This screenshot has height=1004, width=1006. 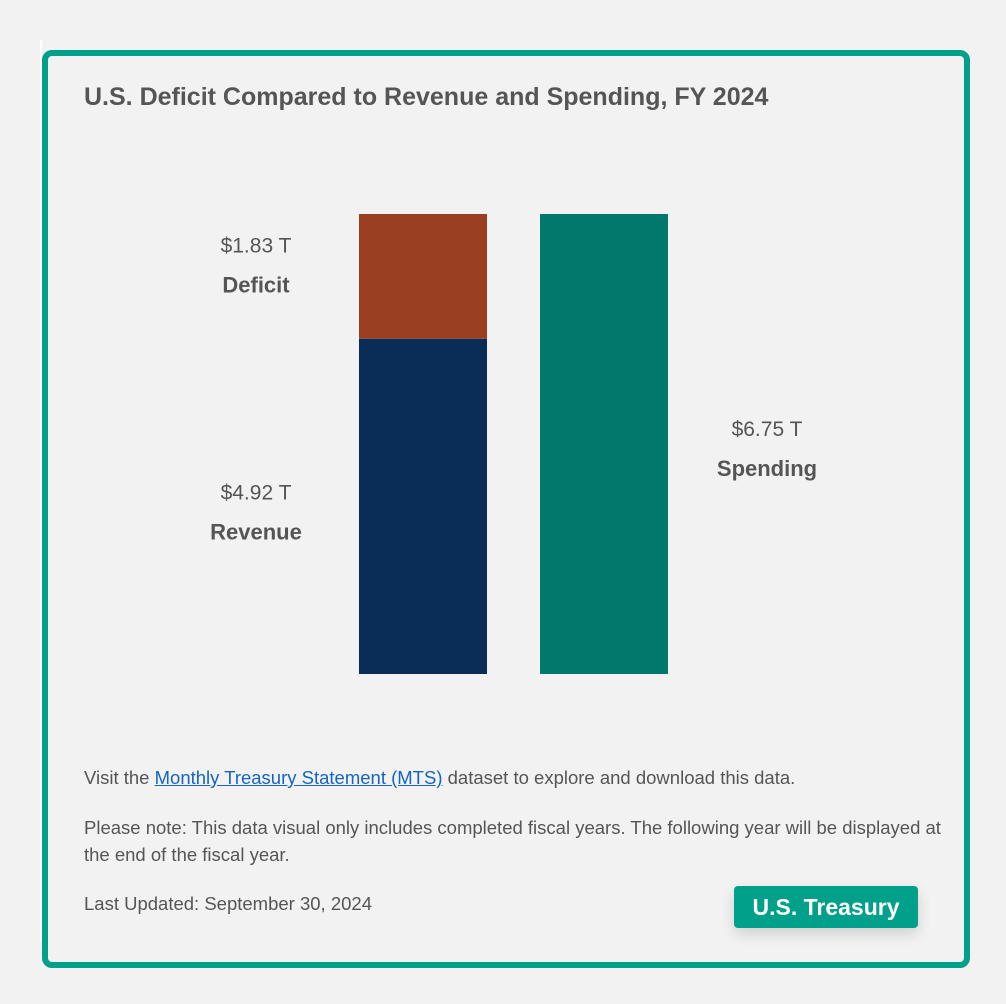 What do you see at coordinates (767, 429) in the screenshot?
I see `spending-value-label: $6.75 T` at bounding box center [767, 429].